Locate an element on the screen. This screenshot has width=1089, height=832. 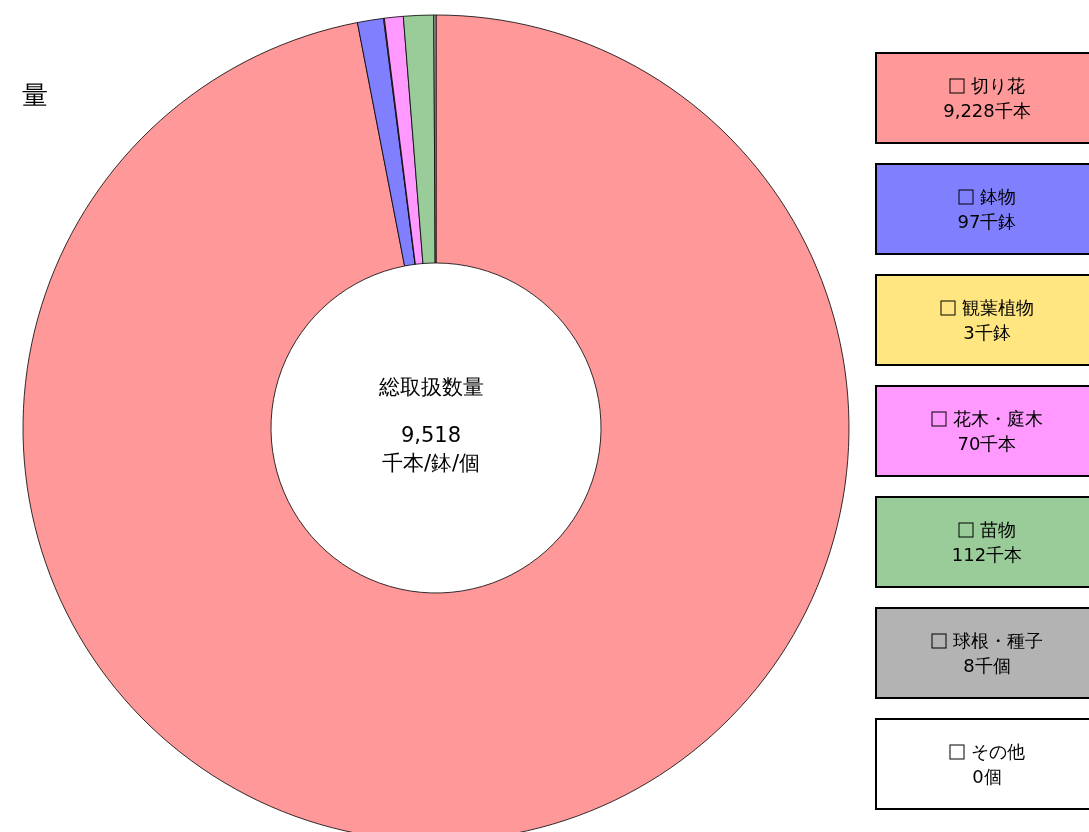
data-label: 3千鉢 is located at coordinates (987, 333).